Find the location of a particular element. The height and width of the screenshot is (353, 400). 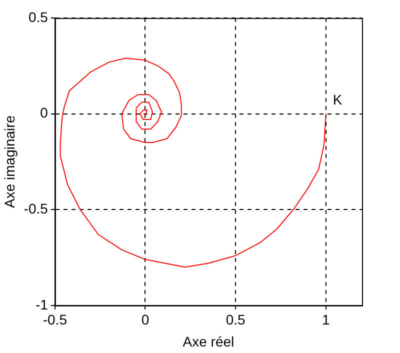

y-tick-label: 0 is located at coordinates (44, 112).